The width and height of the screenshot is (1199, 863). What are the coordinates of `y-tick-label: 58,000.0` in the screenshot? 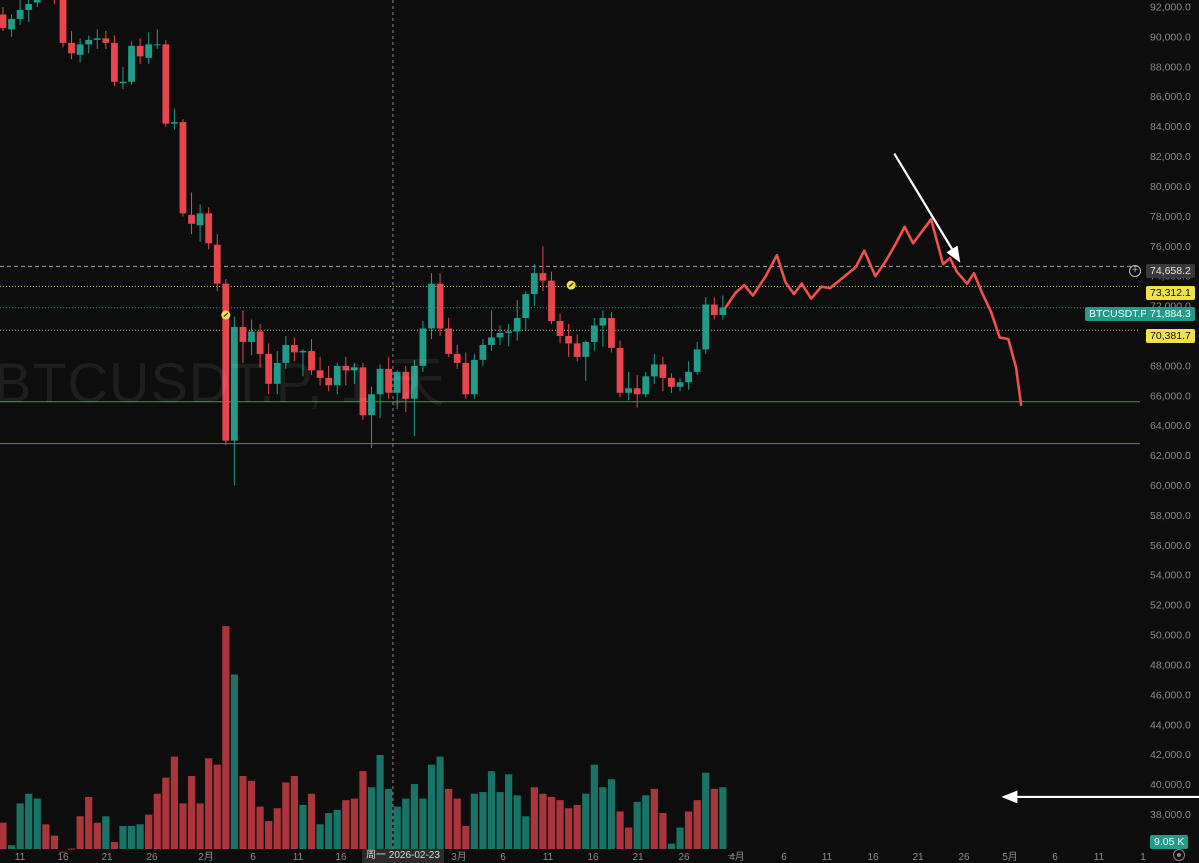 It's located at (1170, 516).